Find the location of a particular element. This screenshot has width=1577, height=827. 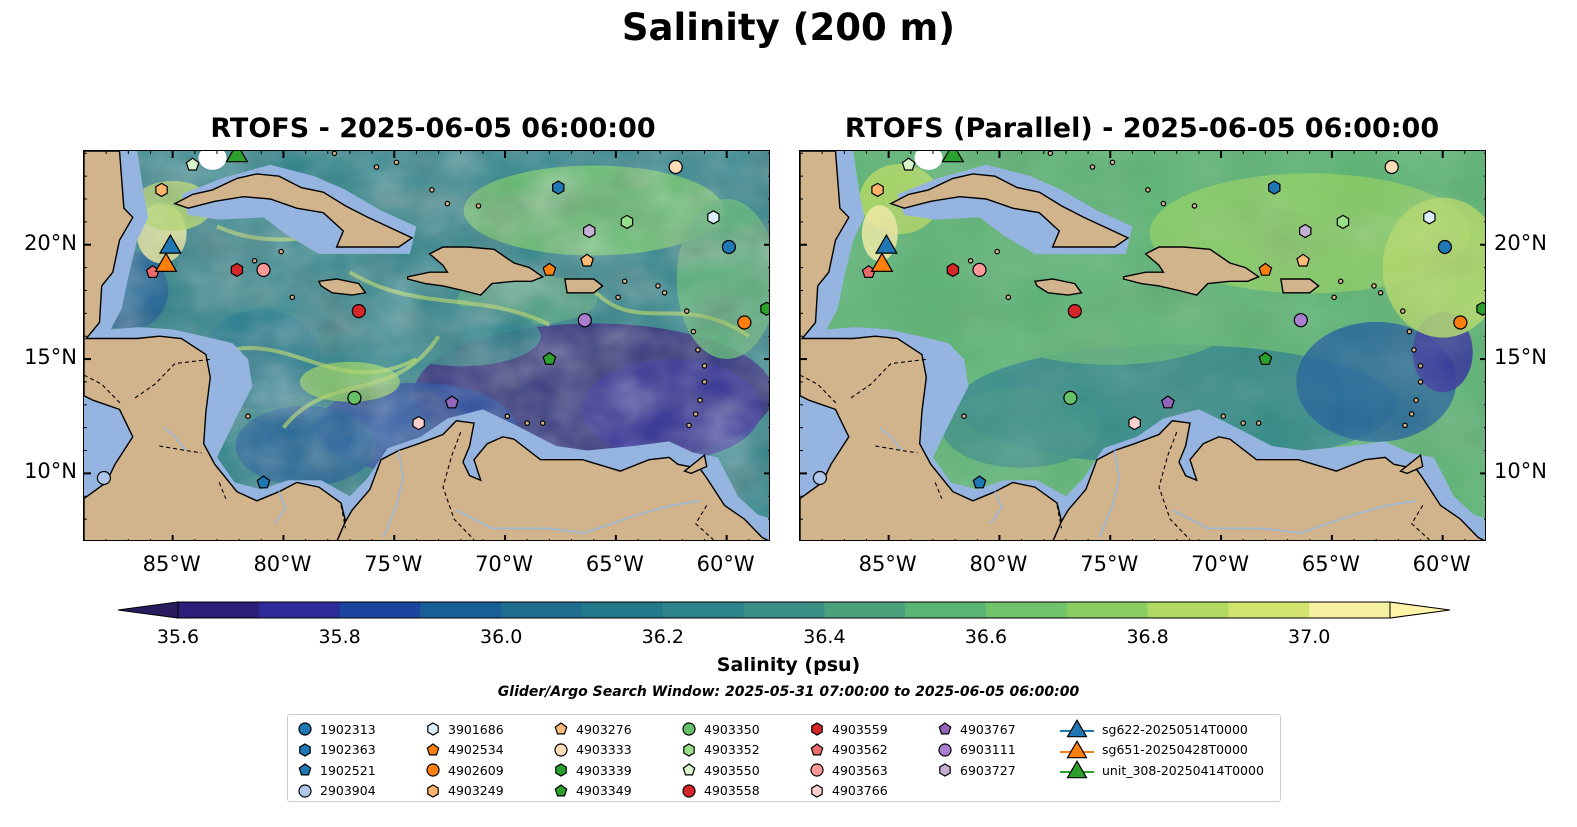

legend-entry: 1902313 is located at coordinates (337, 729).